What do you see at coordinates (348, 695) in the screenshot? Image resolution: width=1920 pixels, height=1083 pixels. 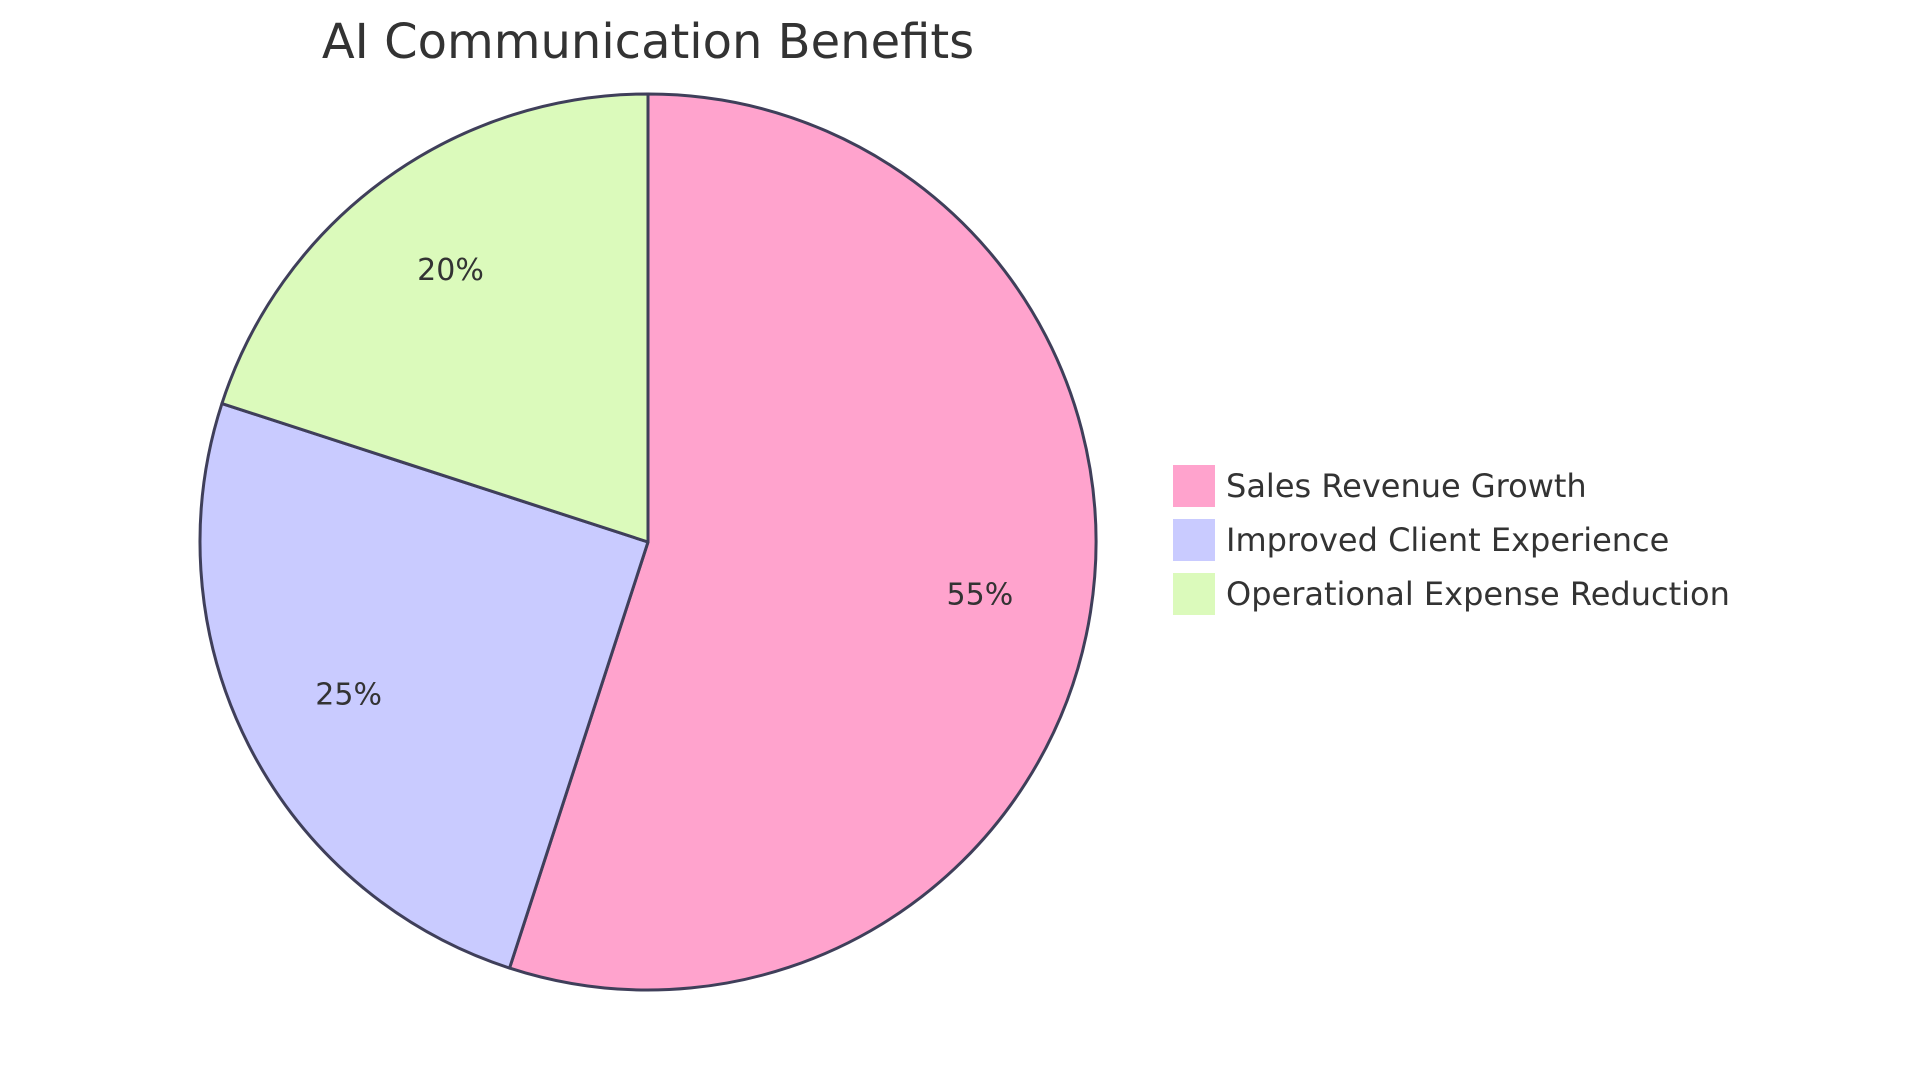 I see `slice-value-label-1: 25%` at bounding box center [348, 695].